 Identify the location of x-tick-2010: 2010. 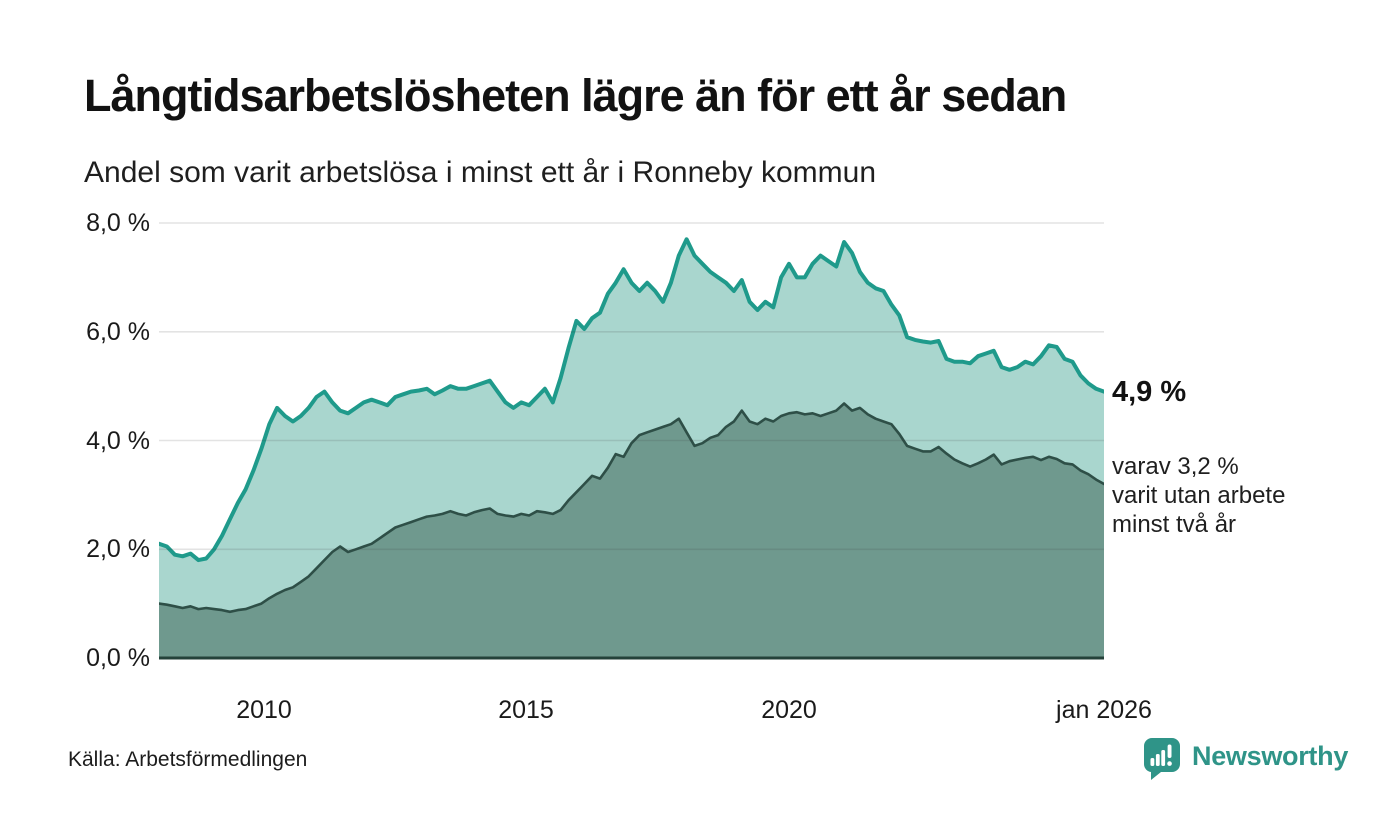
(264, 710).